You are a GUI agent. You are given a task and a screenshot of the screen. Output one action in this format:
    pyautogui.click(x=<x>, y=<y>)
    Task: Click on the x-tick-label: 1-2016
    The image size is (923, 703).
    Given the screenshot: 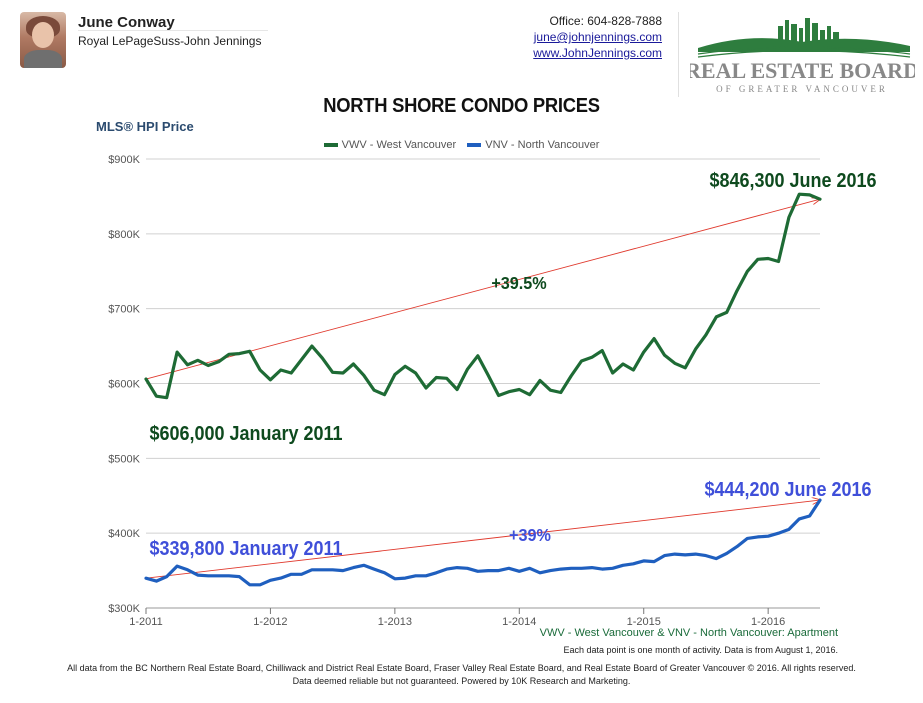 What is the action you would take?
    pyautogui.click(x=768, y=622)
    